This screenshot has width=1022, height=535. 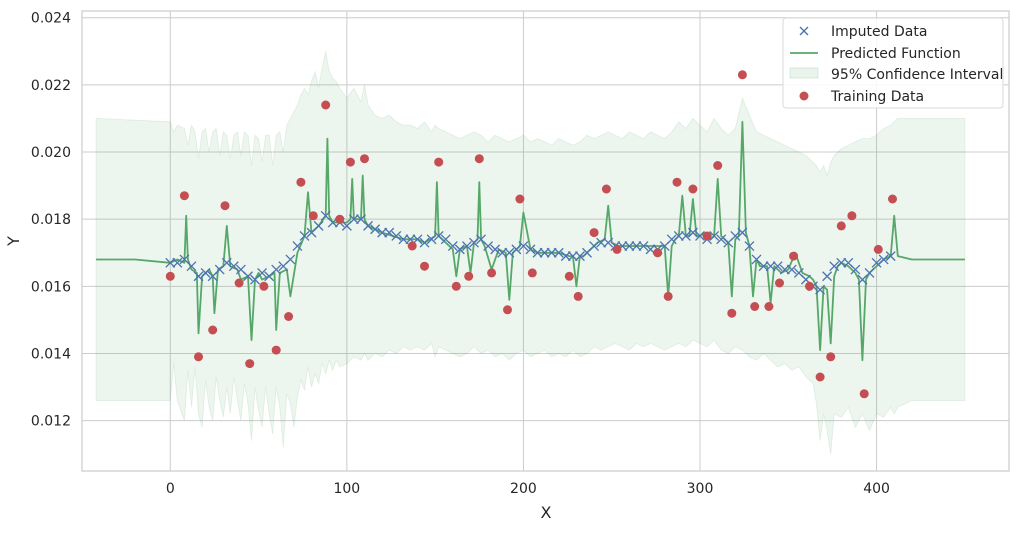 What do you see at coordinates (917, 75) in the screenshot?
I see `legend-label-confidence: 95% Confidence Interval` at bounding box center [917, 75].